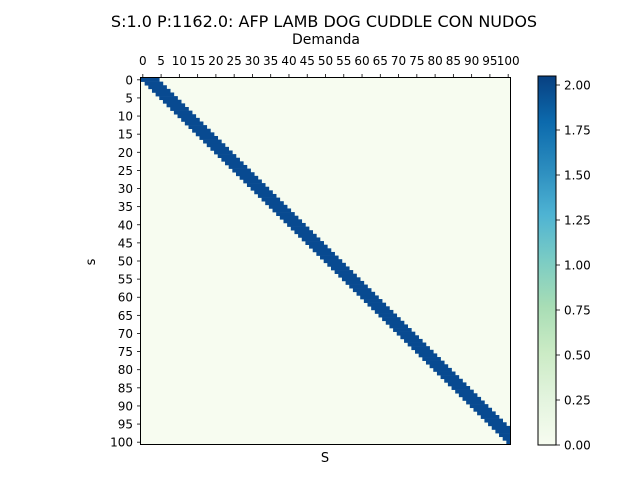 The width and height of the screenshot is (640, 480). I want to click on x-tick-label: 45, so click(307, 61).